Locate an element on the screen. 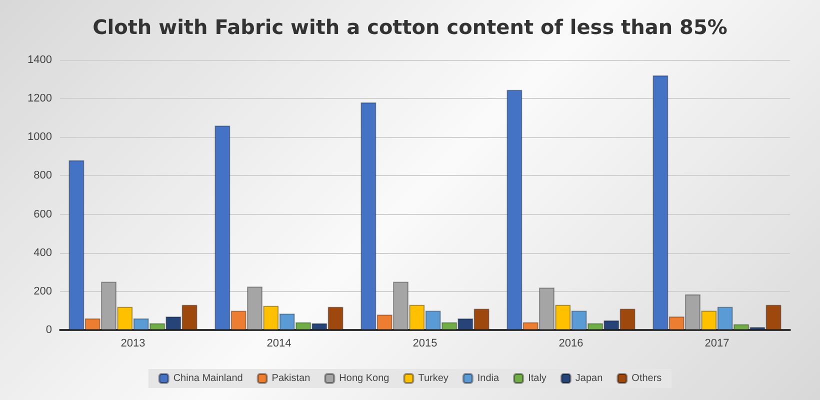 The width and height of the screenshot is (820, 400). x-tick-label: 2015 is located at coordinates (425, 344).